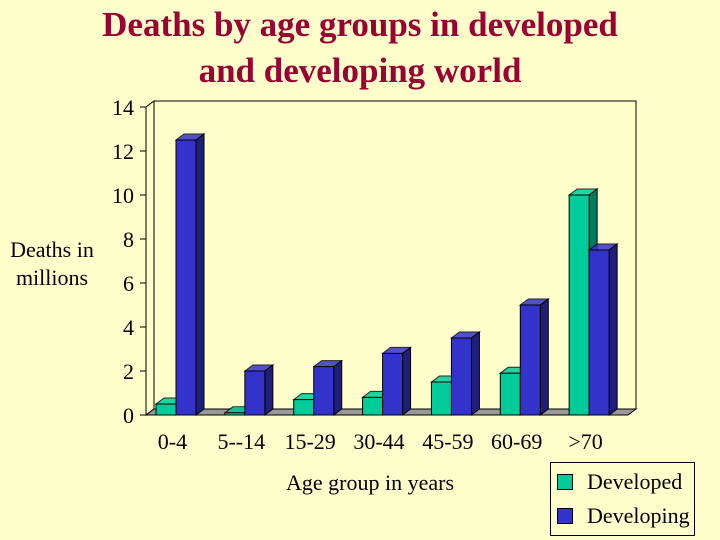  I want to click on legend-swatch-developed, so click(565, 482).